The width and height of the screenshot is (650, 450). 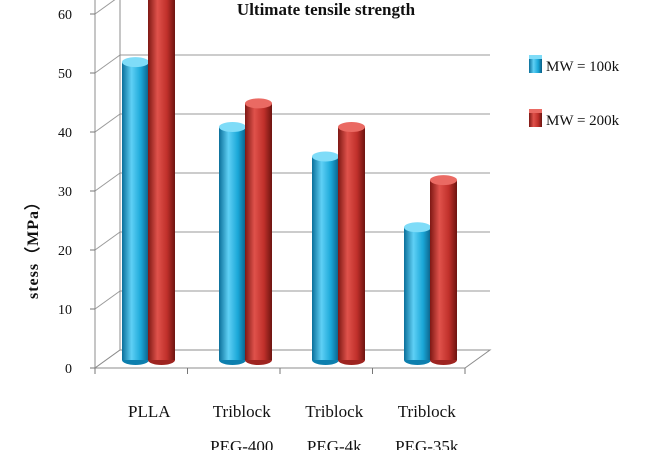 I want to click on y-tick-label: 30, so click(x=65, y=192).